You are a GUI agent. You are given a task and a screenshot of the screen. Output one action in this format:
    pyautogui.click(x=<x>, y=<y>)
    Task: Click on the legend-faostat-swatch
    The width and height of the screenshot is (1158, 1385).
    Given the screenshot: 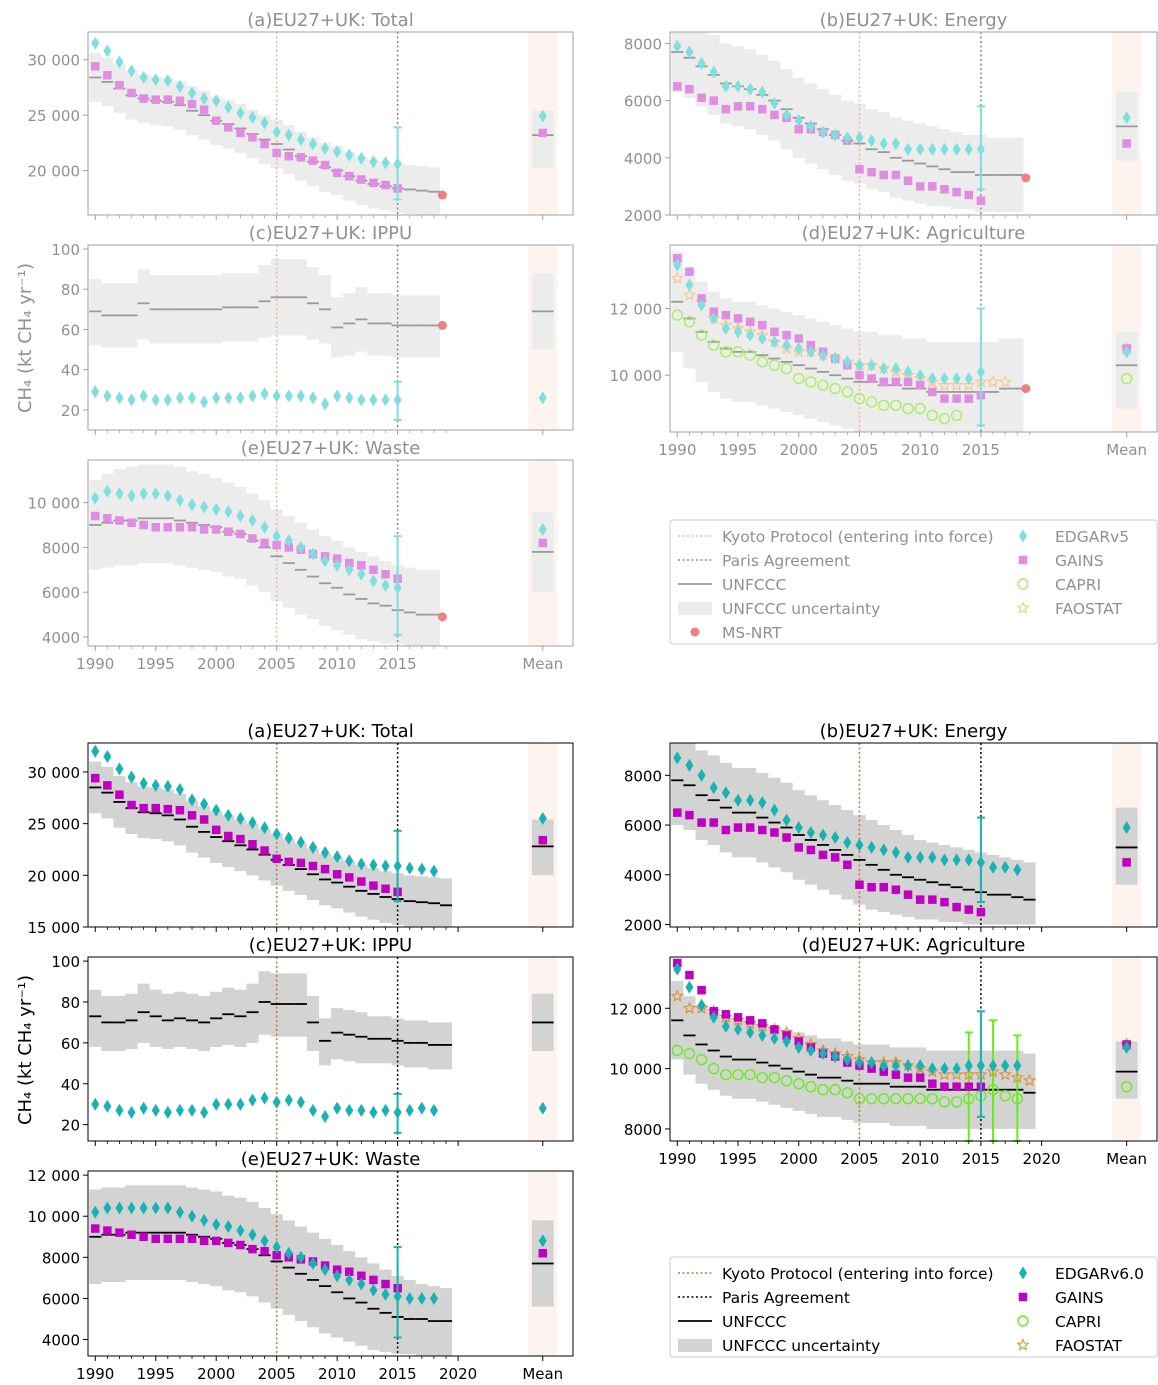 What is the action you would take?
    pyautogui.click(x=1023, y=1344)
    